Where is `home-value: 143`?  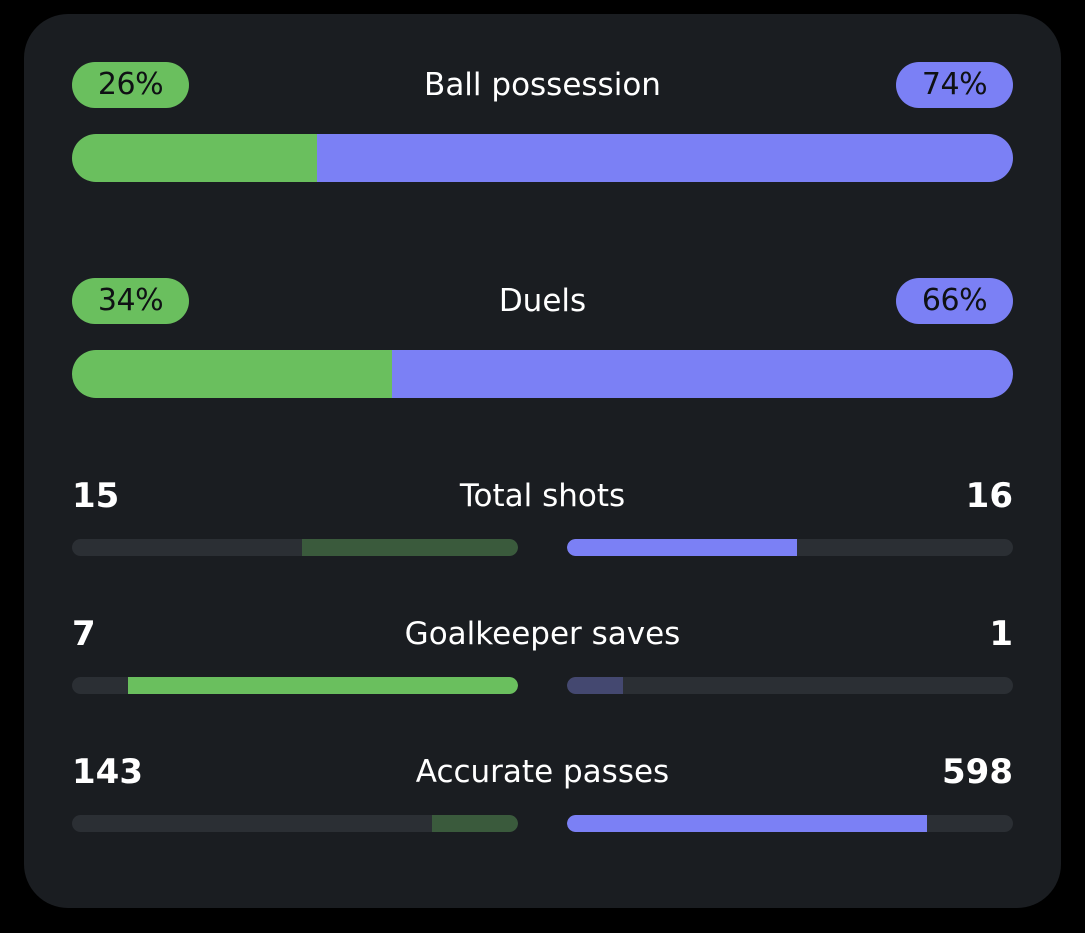 home-value: 143 is located at coordinates (107, 772).